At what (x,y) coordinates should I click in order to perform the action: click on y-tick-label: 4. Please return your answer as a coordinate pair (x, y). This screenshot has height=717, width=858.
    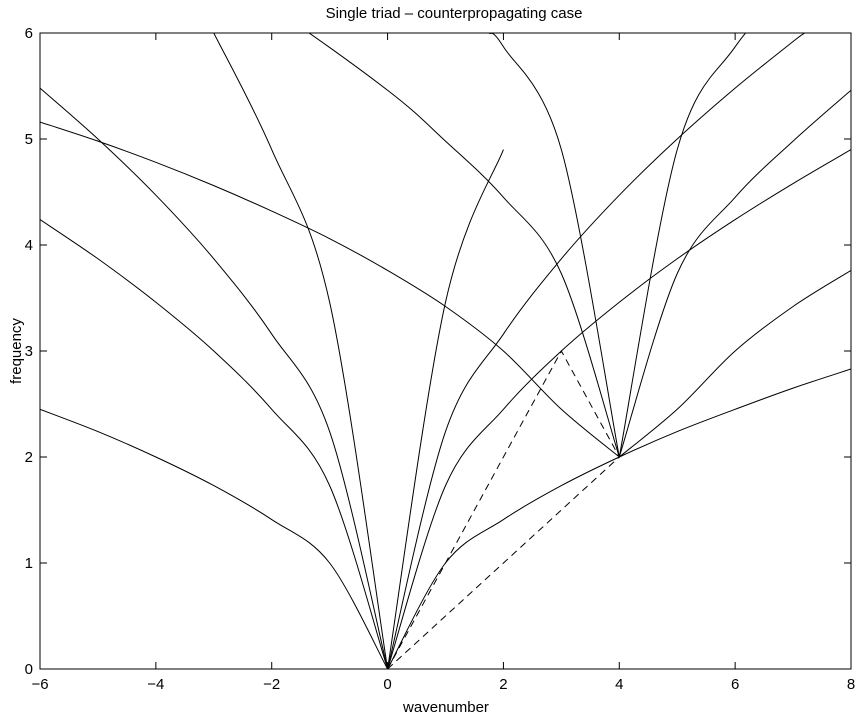
    Looking at the image, I should click on (29, 245).